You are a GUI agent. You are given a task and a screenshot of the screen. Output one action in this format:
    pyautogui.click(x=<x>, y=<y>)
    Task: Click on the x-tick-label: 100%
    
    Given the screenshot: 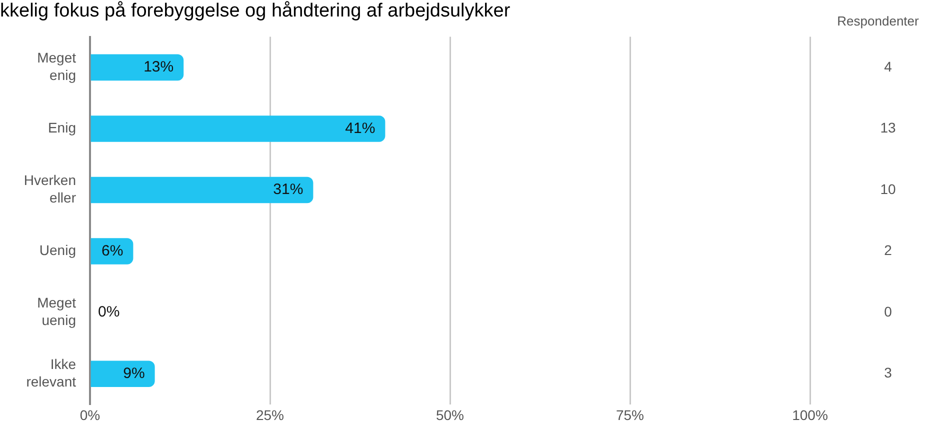 What is the action you would take?
    pyautogui.click(x=810, y=414)
    